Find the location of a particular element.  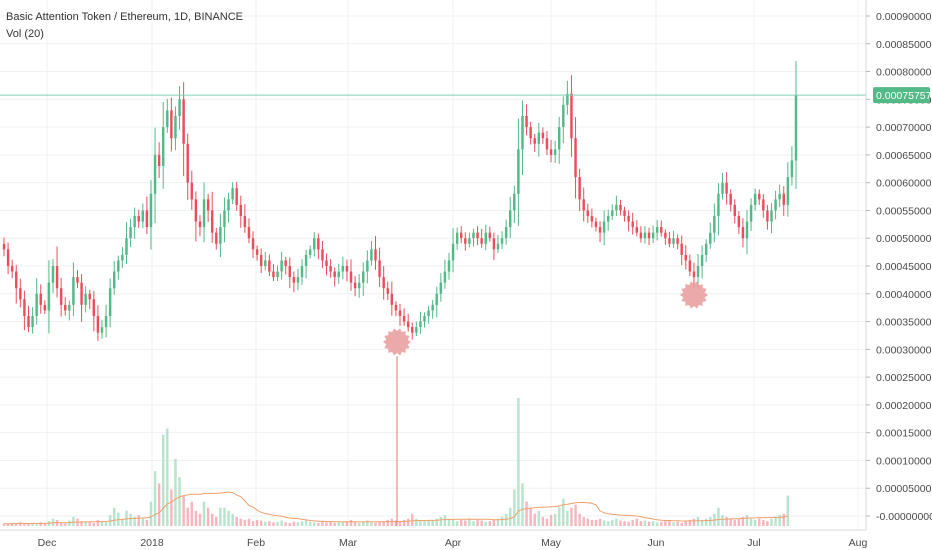

time-axis: Dec 2018 Feb Mar Apr May Jun Jul Aug is located at coordinates (434, 539).